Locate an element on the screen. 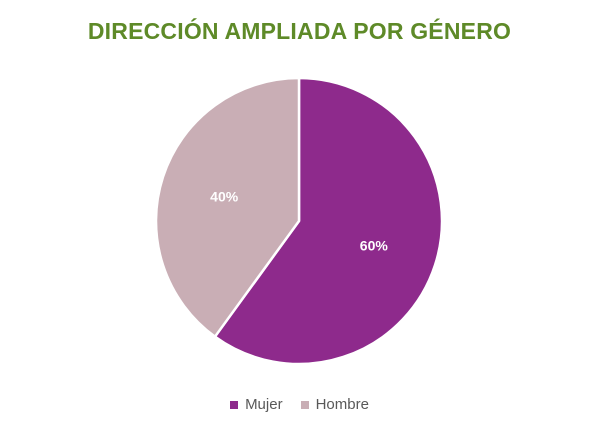  chart-legend: Mujer Hombre is located at coordinates (299, 404).